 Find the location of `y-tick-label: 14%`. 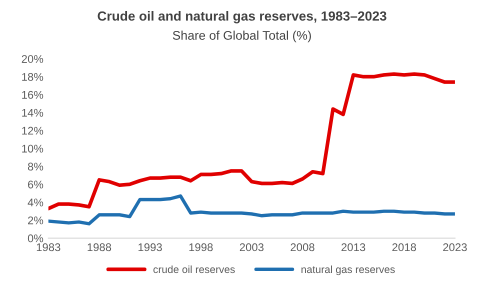

y-tick-label: 14% is located at coordinates (33, 112).